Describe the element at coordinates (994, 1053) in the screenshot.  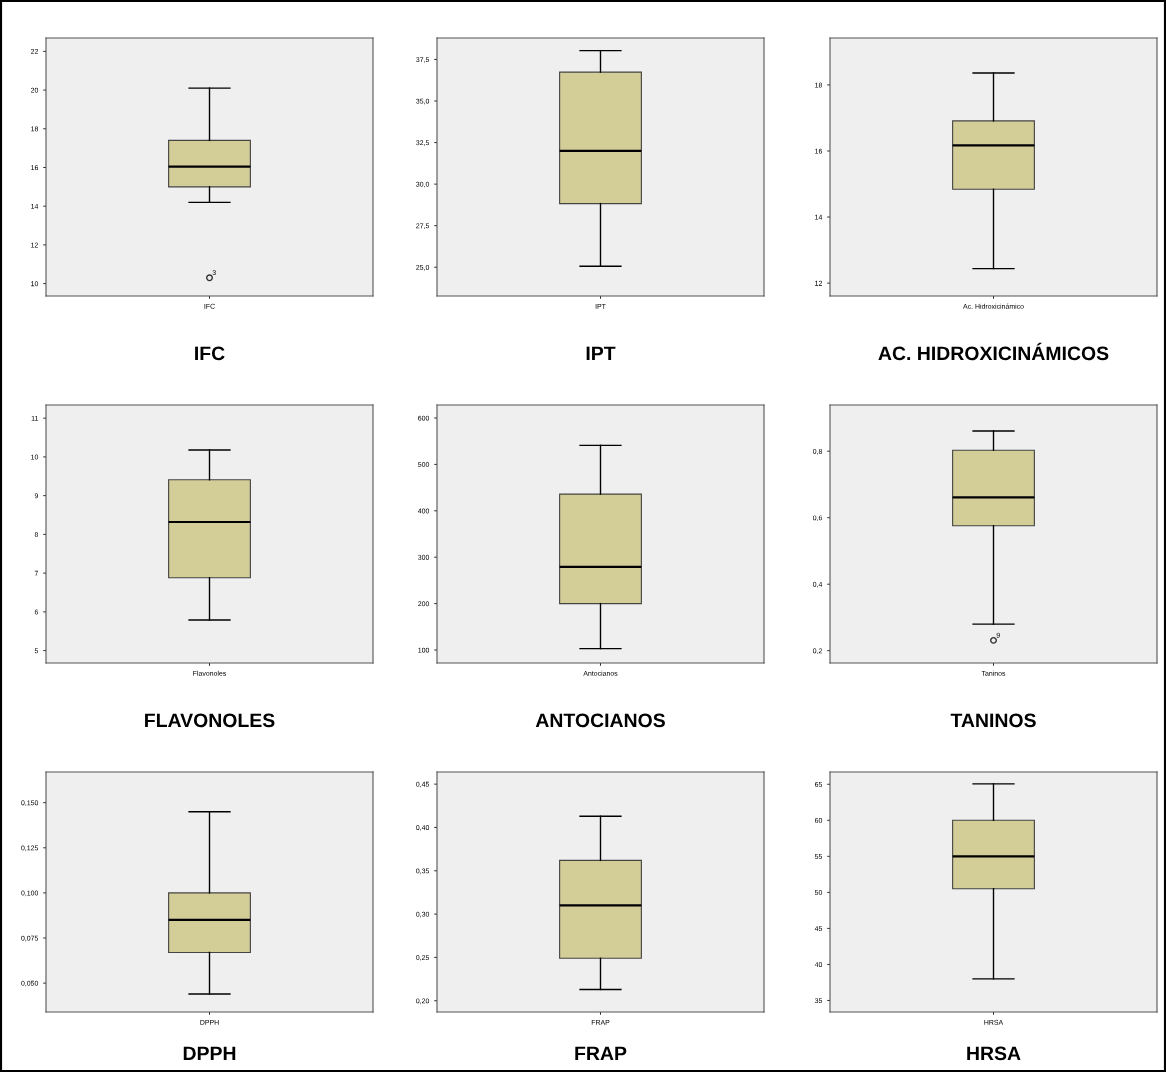
I see `text: HRSA` at that location.